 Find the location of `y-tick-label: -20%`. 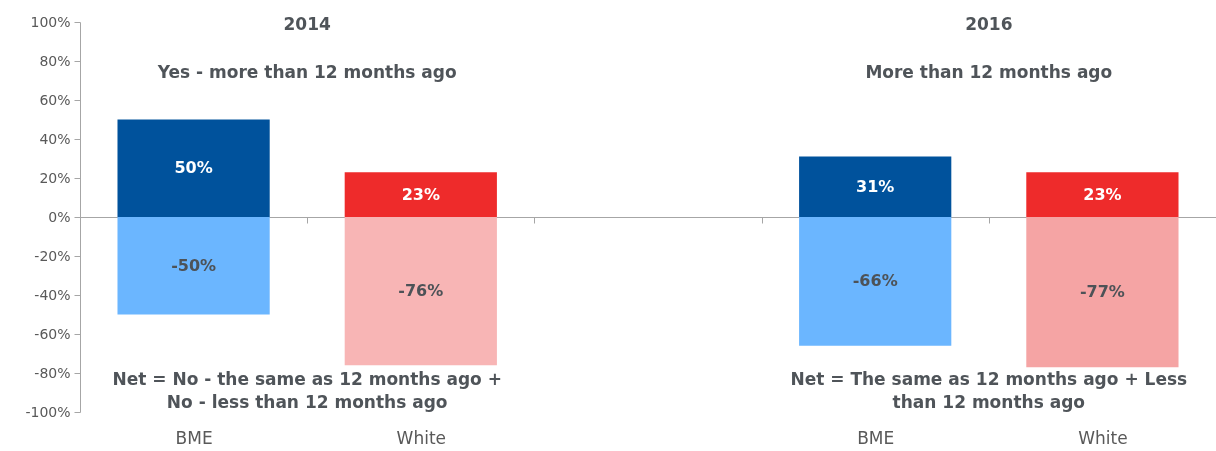

y-tick-label: -20% is located at coordinates (52, 255).